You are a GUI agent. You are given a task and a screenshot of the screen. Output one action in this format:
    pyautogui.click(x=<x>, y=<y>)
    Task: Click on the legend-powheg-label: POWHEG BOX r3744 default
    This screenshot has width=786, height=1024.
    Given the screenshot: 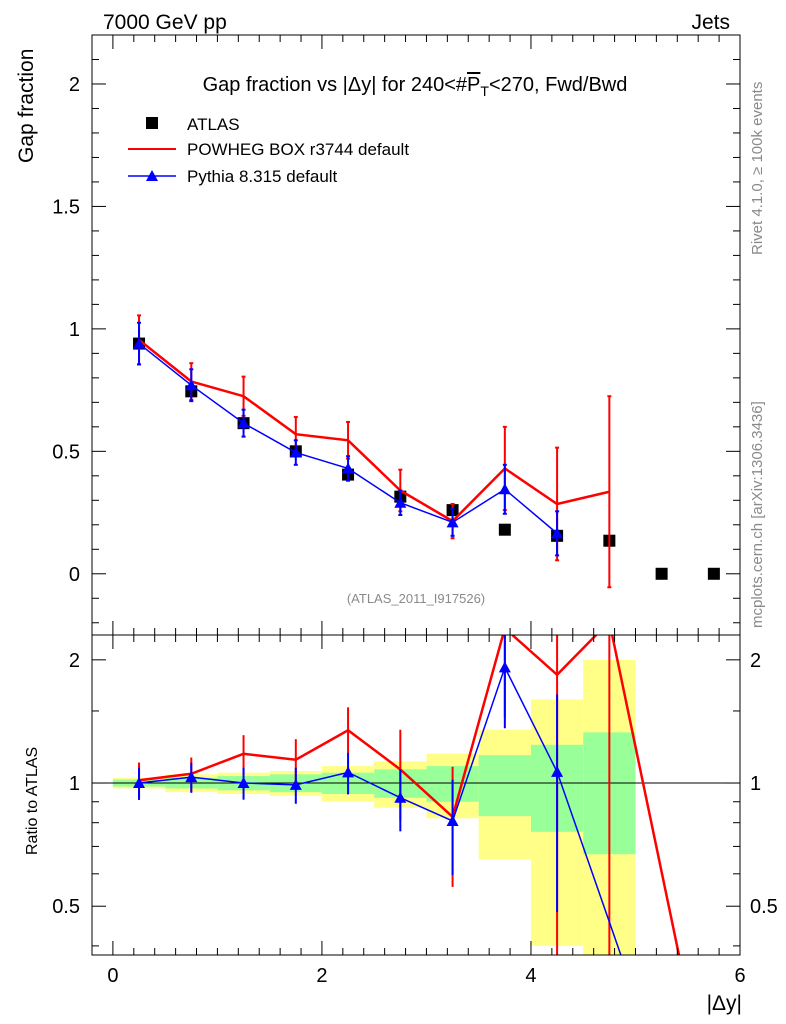 What is the action you would take?
    pyautogui.click(x=298, y=149)
    